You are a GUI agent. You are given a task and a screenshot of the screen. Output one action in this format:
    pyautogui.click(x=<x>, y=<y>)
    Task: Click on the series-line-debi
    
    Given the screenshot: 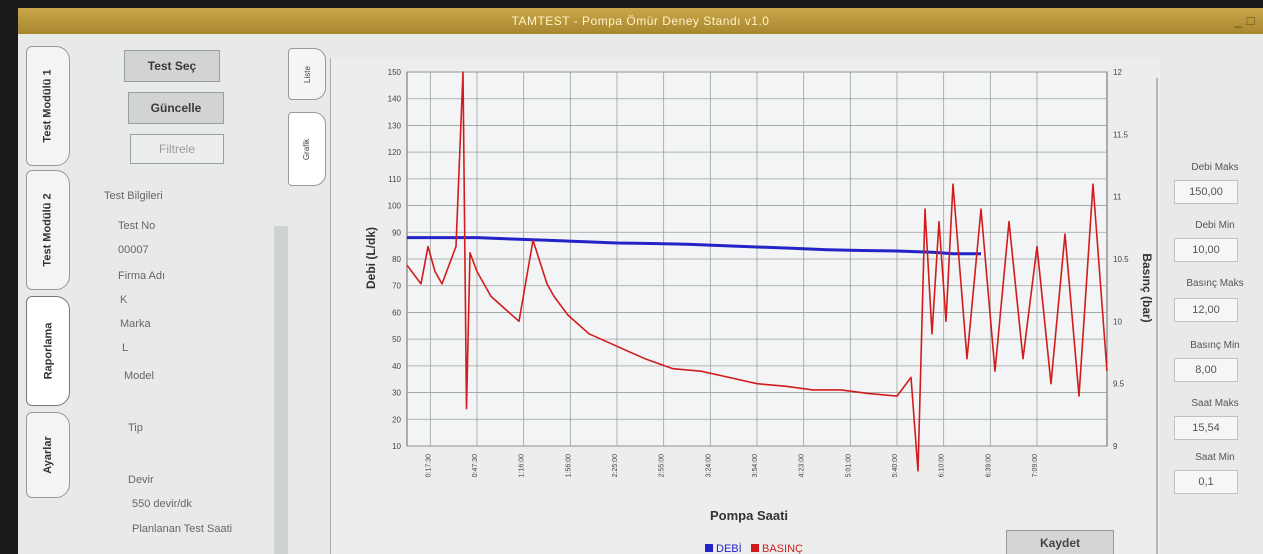 What is the action you would take?
    pyautogui.click(x=694, y=246)
    